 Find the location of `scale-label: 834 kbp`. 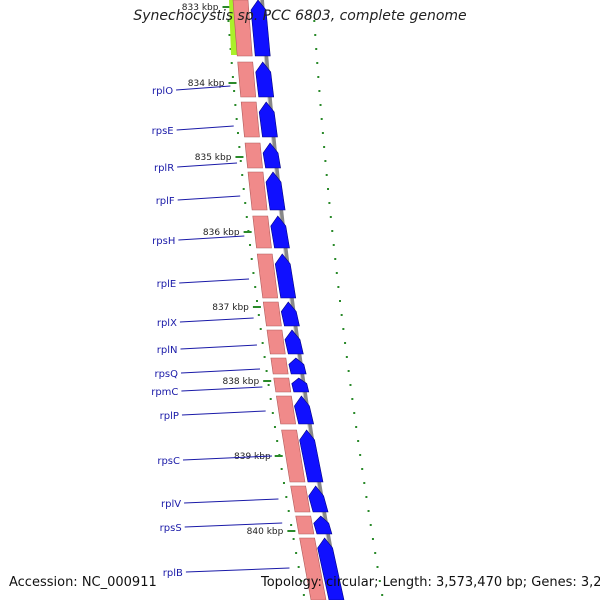

scale-label: 834 kbp is located at coordinates (206, 84).